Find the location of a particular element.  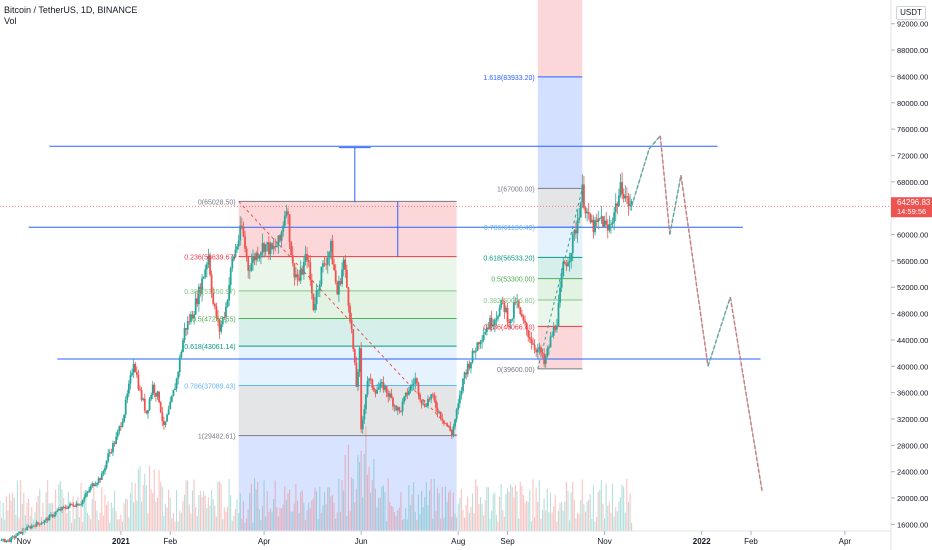

symbol-title: Bitcoin / TetherUS, 1D, BINANCE is located at coordinates (71, 10).